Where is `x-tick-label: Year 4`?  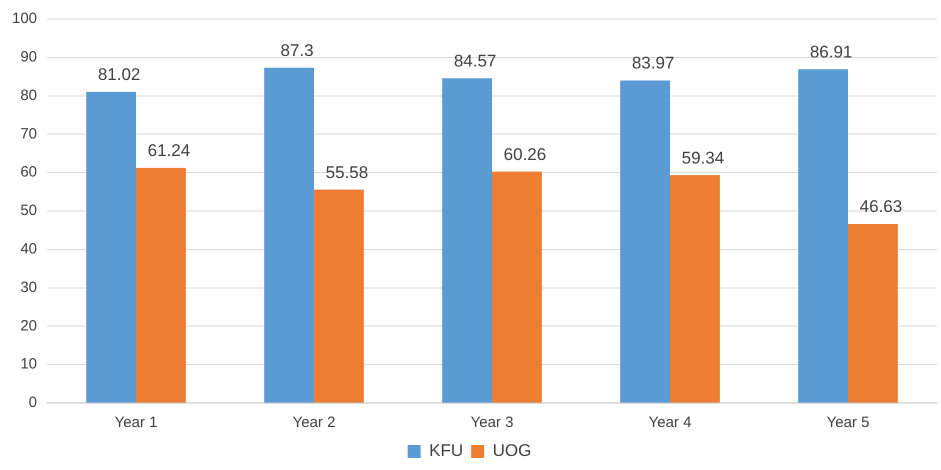 x-tick-label: Year 4 is located at coordinates (670, 423).